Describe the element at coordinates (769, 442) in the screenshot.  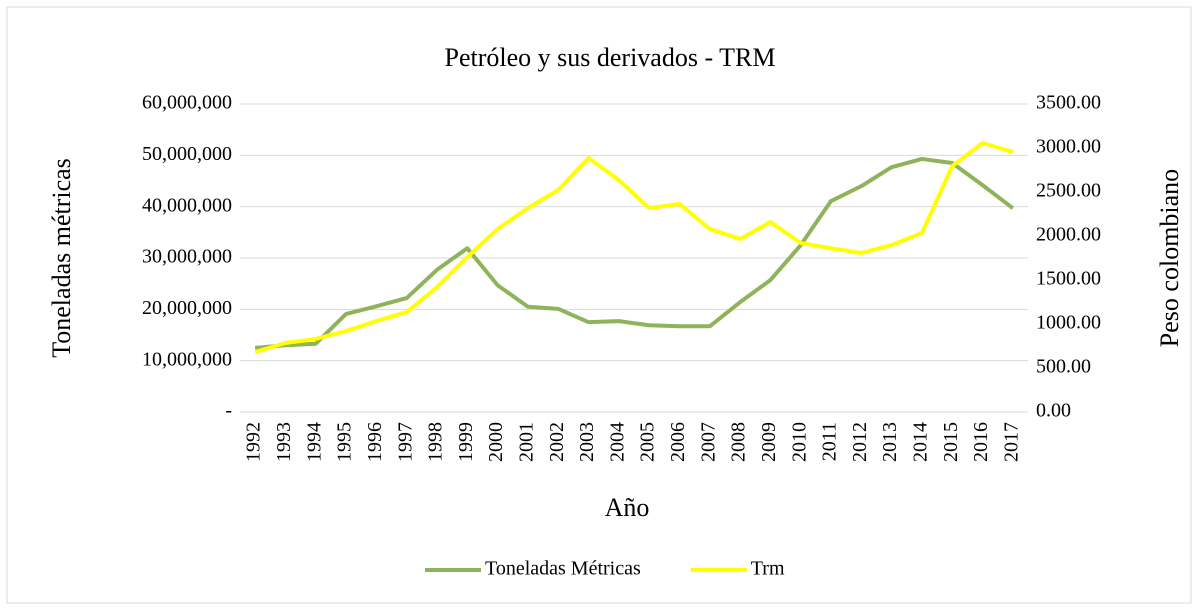
I see `x-tick-label: 2009` at that location.